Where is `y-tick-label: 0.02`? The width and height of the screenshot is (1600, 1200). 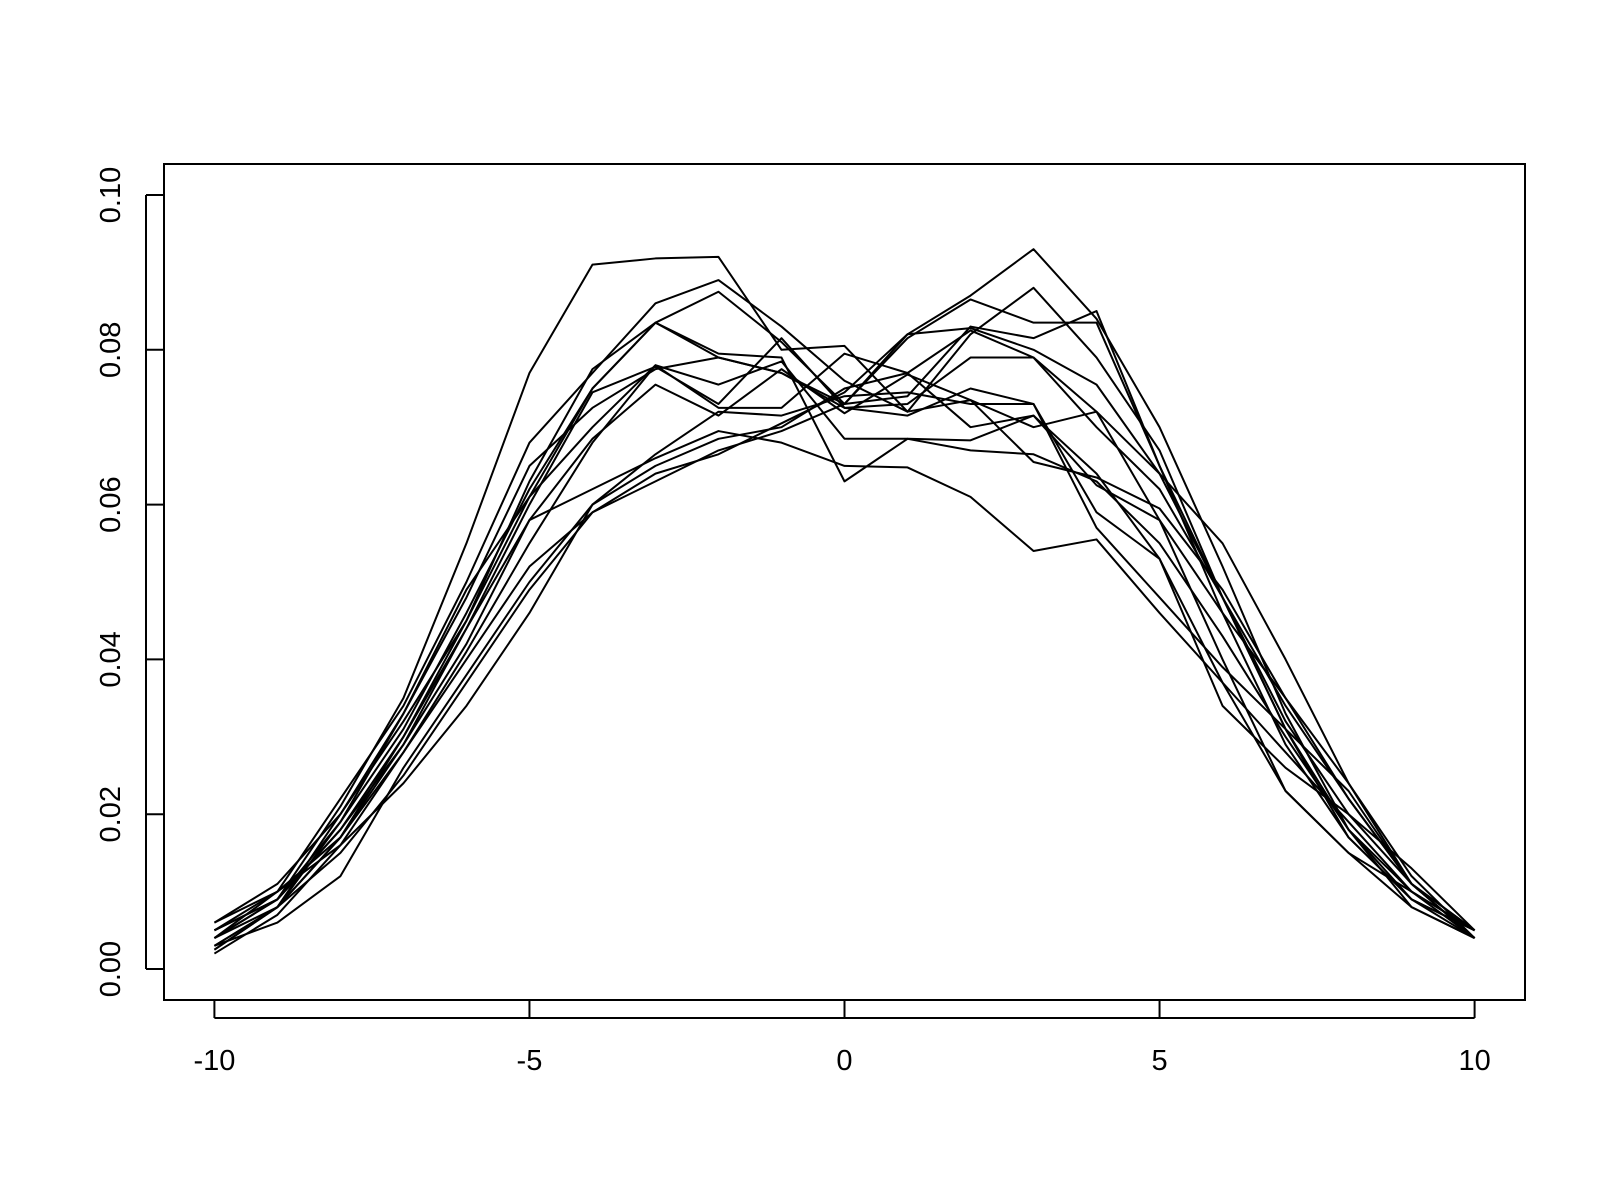
y-tick-label: 0.02 is located at coordinates (111, 814).